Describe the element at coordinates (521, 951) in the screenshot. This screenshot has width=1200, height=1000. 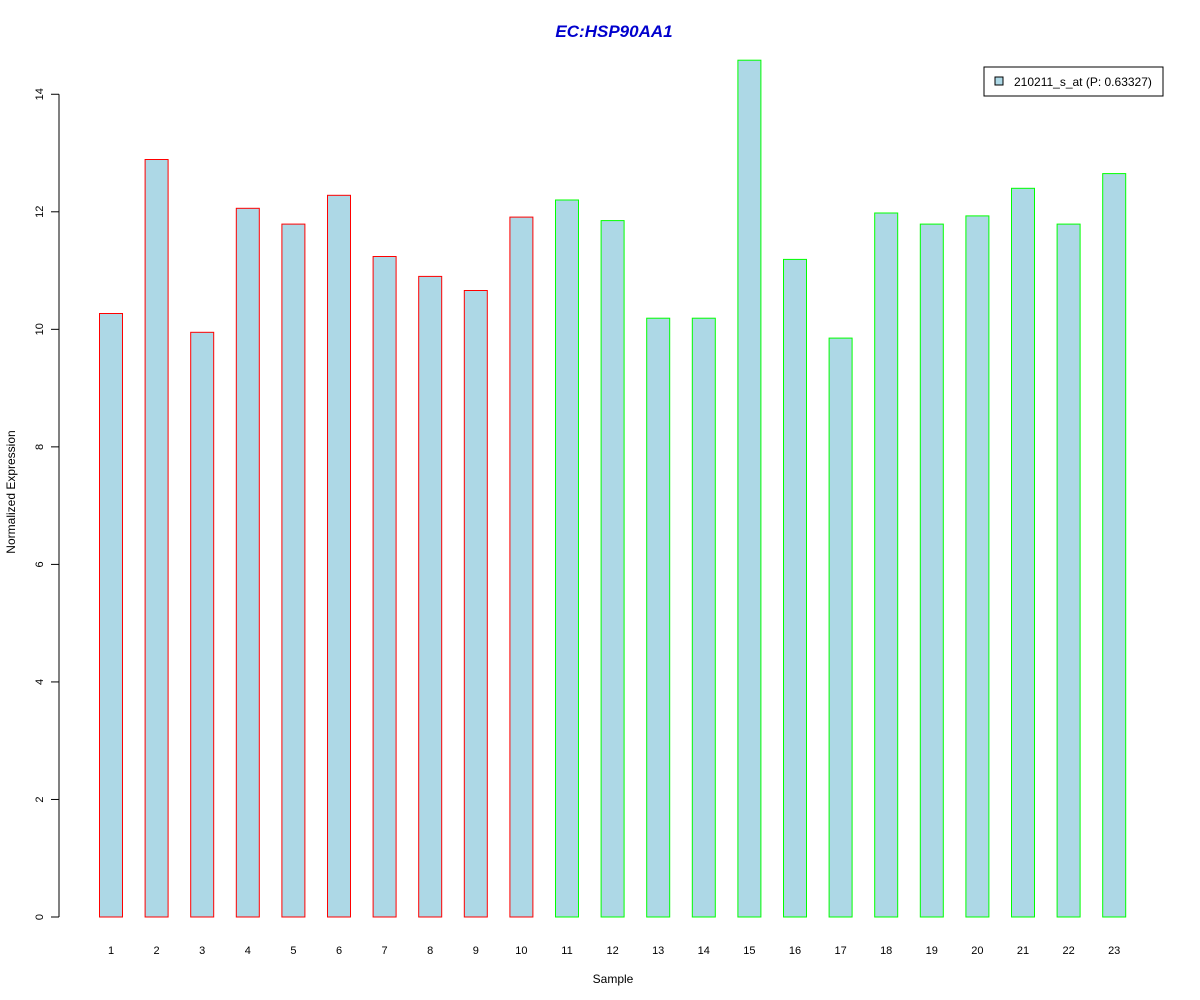
I see `x-tick-label: 10` at that location.